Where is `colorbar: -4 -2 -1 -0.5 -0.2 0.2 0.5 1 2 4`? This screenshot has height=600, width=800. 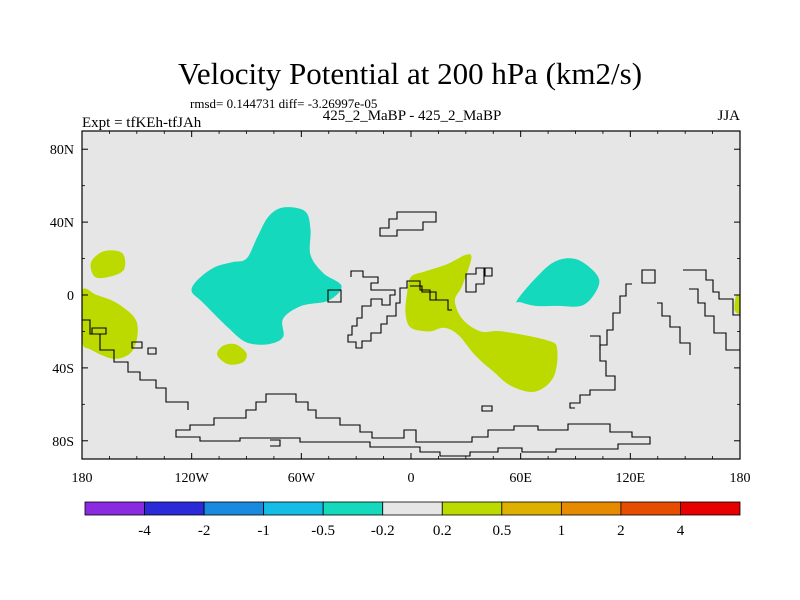
colorbar: -4 -2 -1 -0.5 -0.2 0.2 0.5 1 2 4 is located at coordinates (412, 520).